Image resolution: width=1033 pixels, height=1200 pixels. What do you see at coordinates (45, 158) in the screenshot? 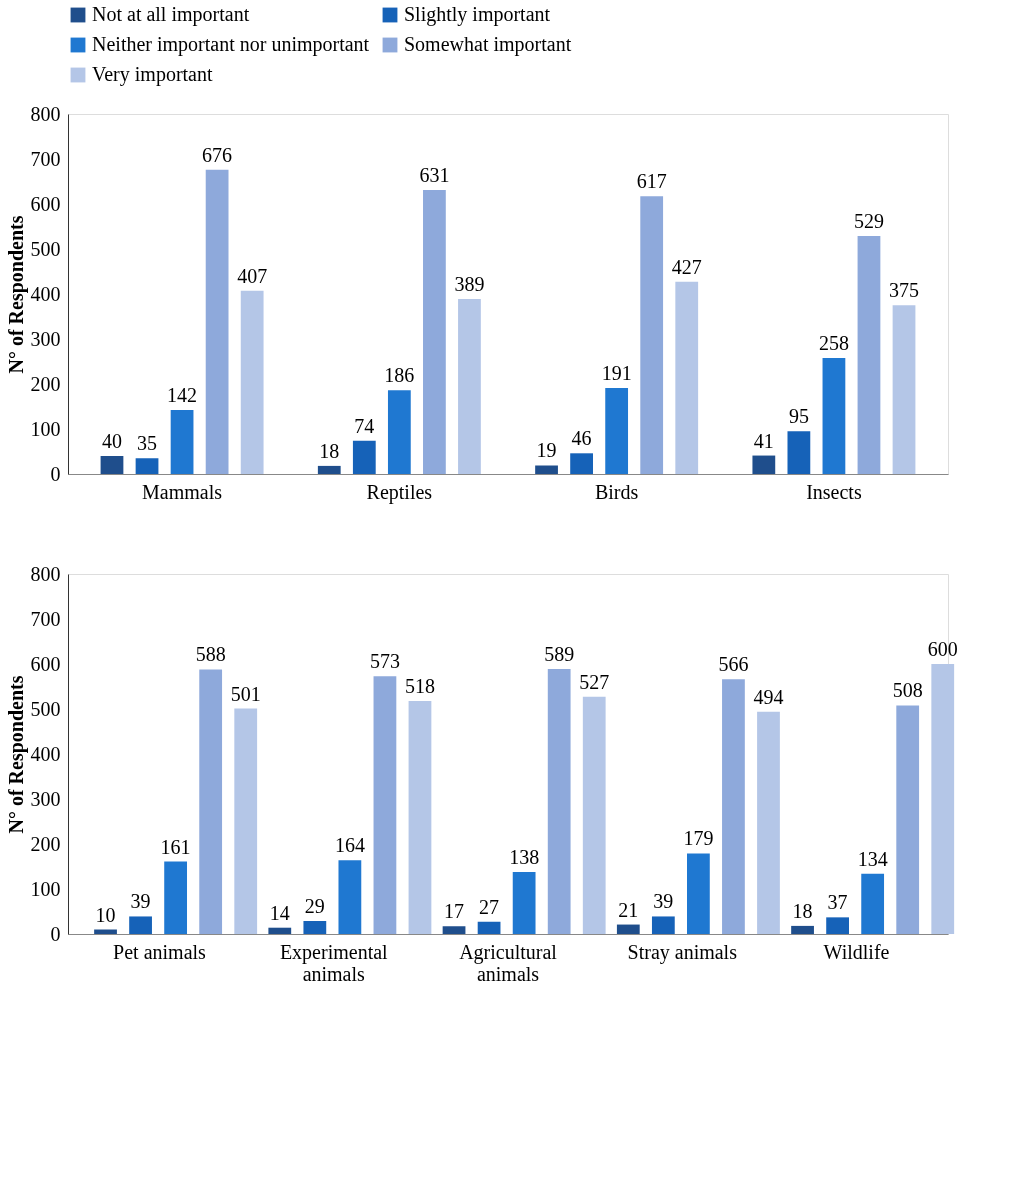
I see `y-tick-label: 700` at bounding box center [45, 158].